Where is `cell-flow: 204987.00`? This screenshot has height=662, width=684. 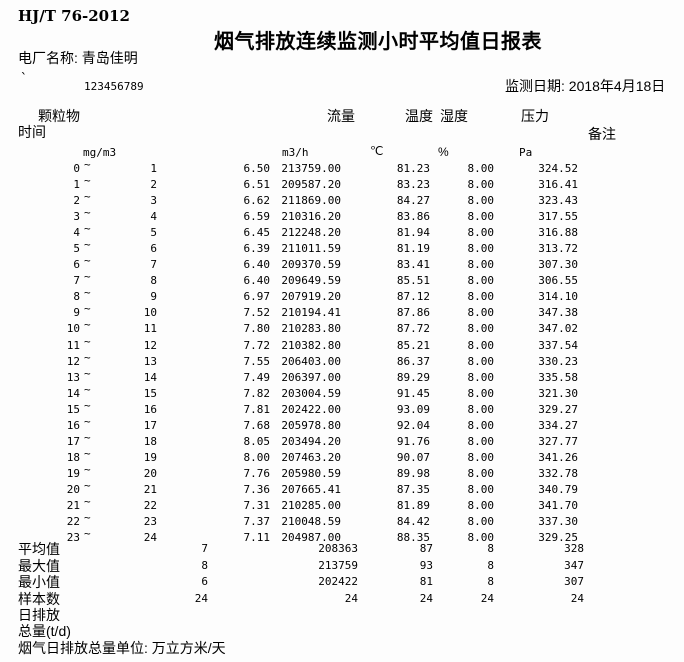
cell-flow: 204987.00 is located at coordinates (311, 538).